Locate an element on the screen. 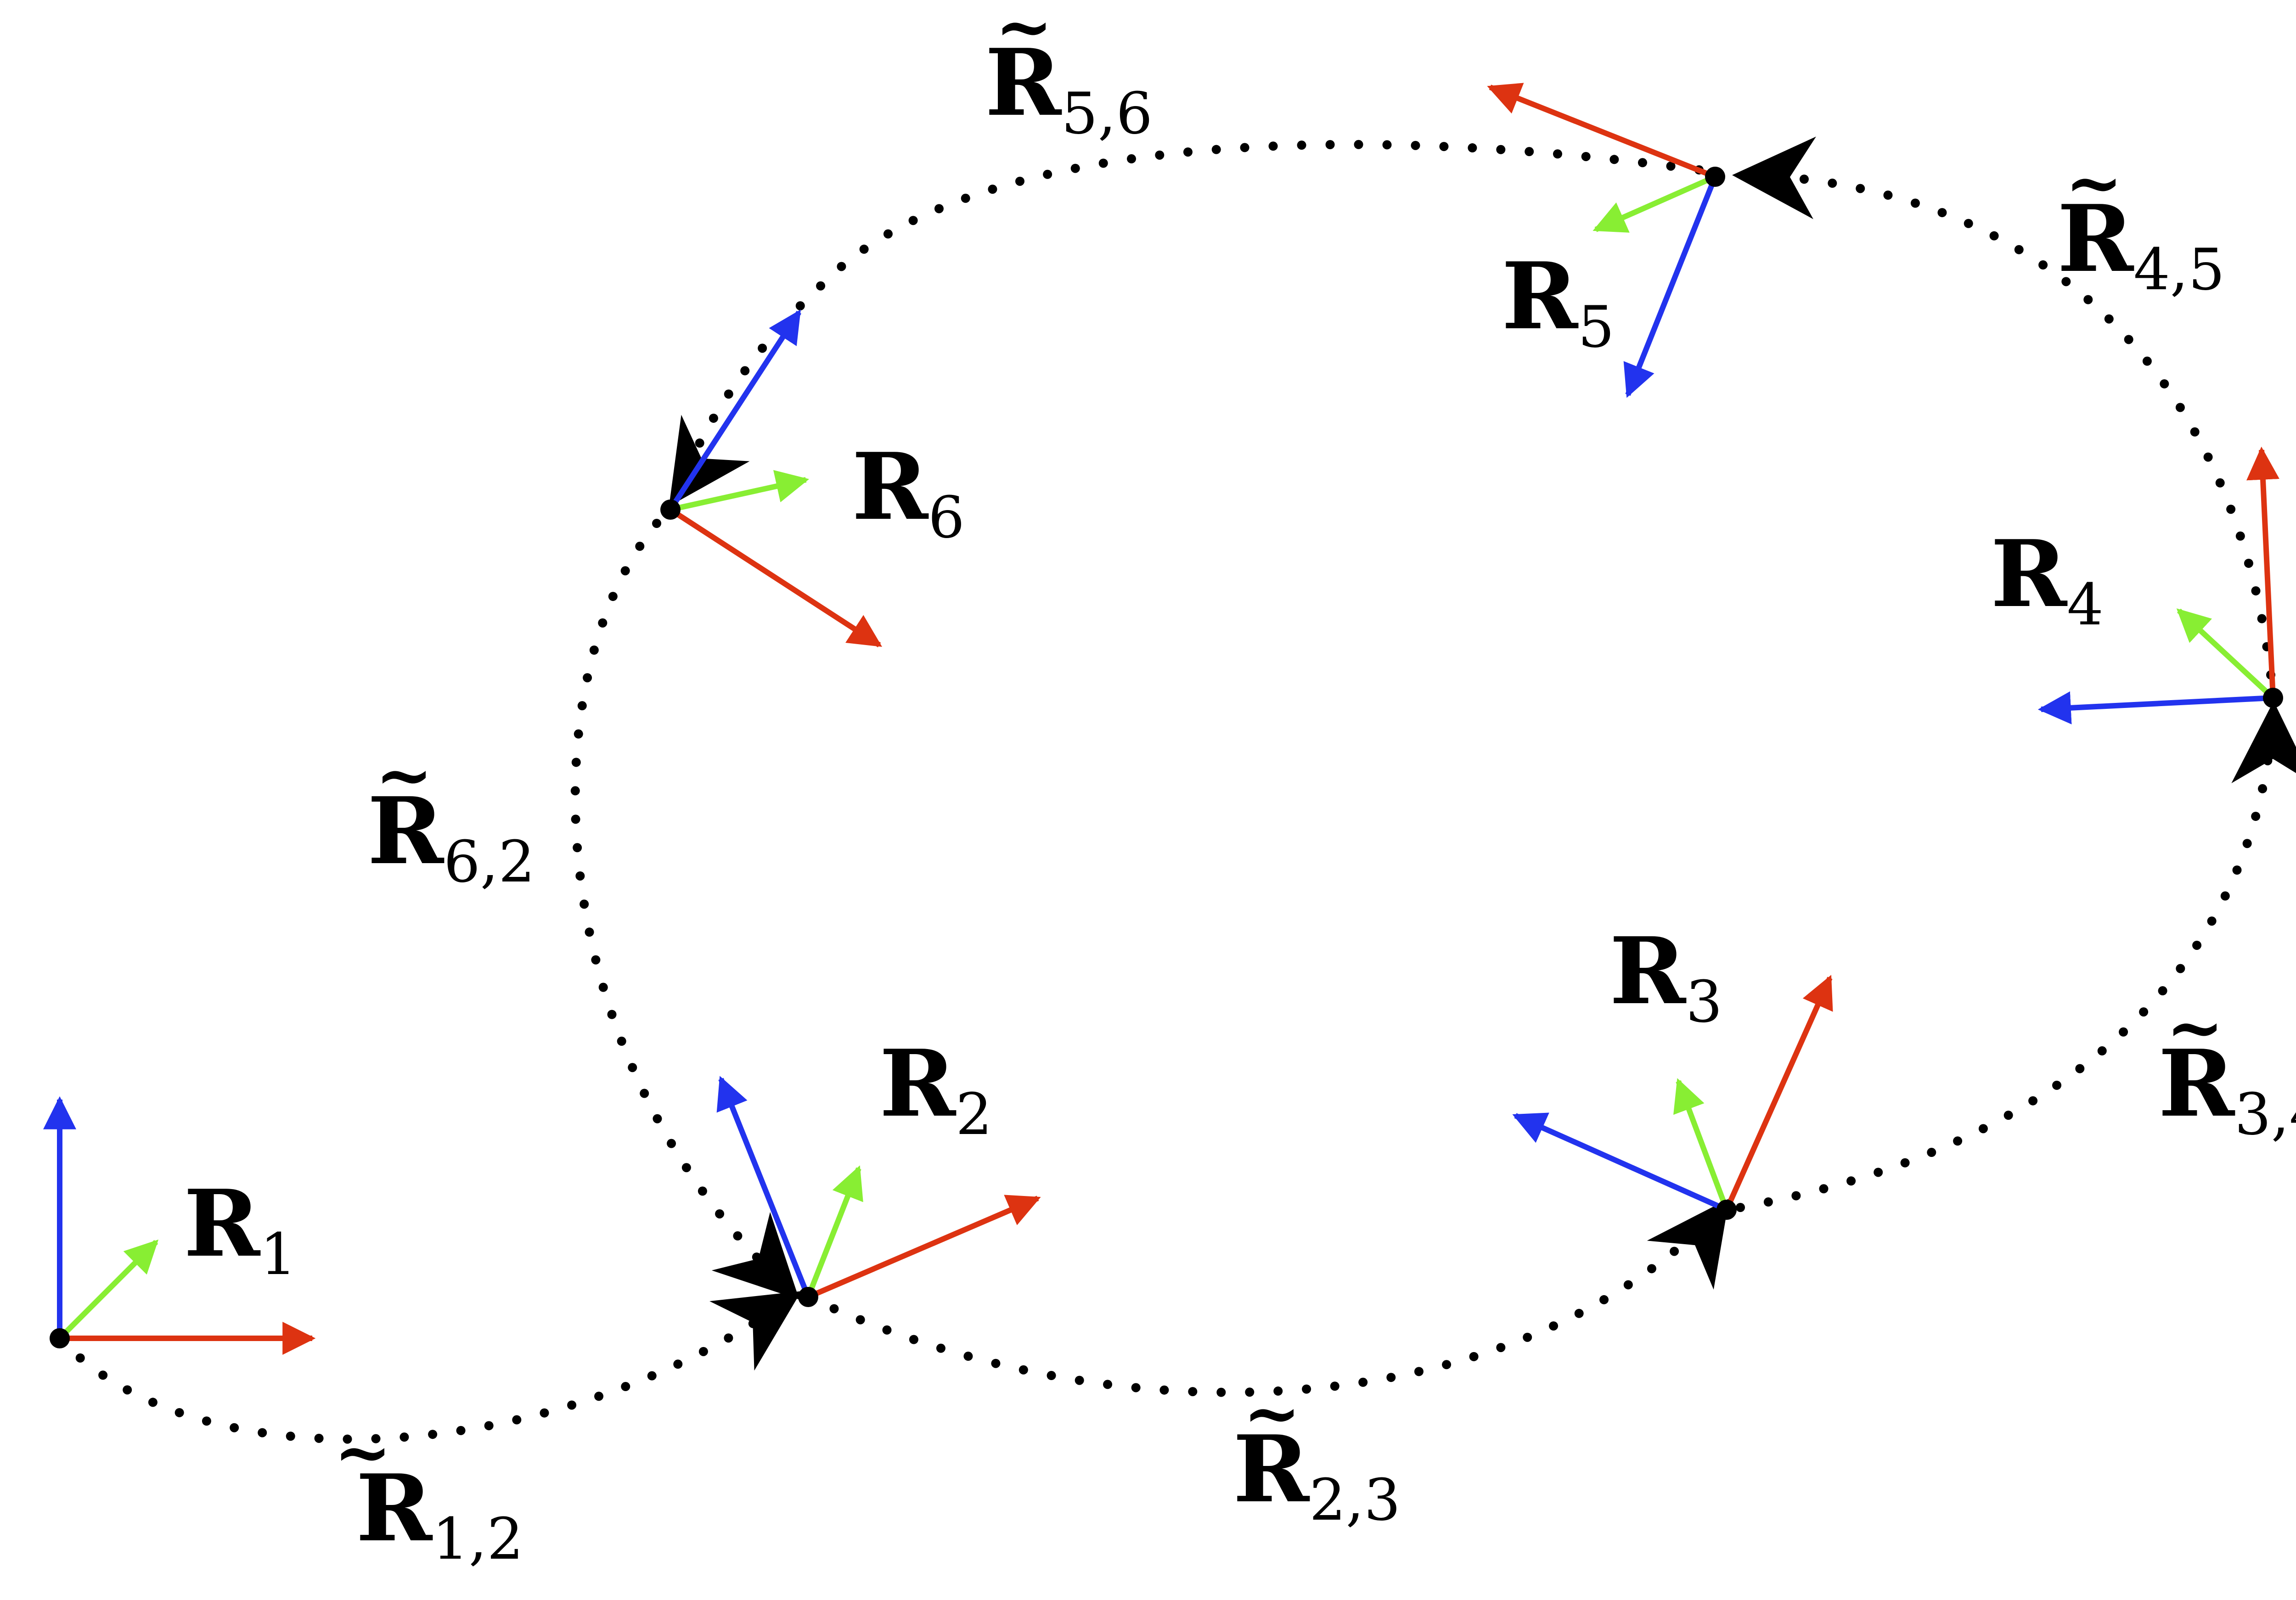  frame-5-y-axis is located at coordinates (1654, 203).